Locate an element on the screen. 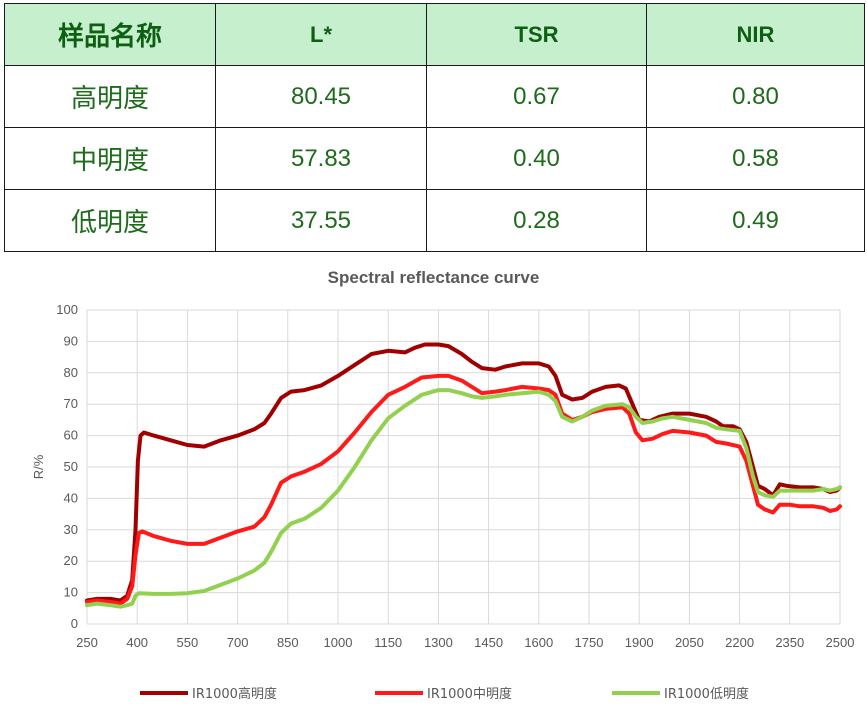  cell-nir: 0.49 is located at coordinates (755, 220).